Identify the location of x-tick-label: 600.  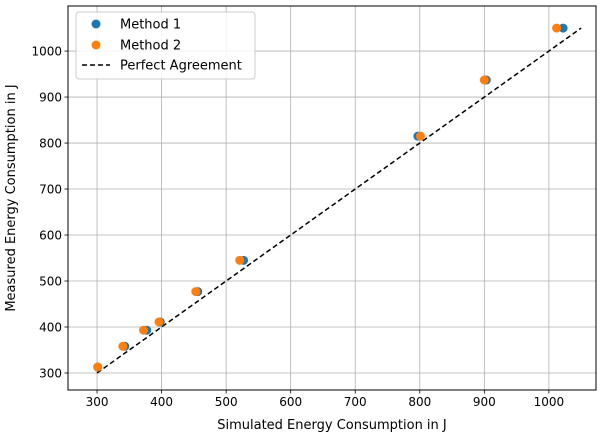
(290, 402).